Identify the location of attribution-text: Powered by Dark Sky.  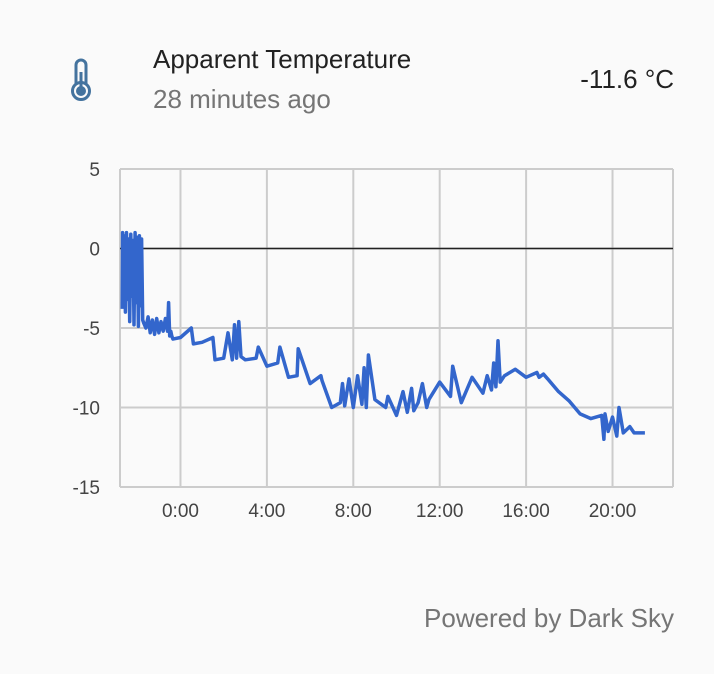
(549, 618).